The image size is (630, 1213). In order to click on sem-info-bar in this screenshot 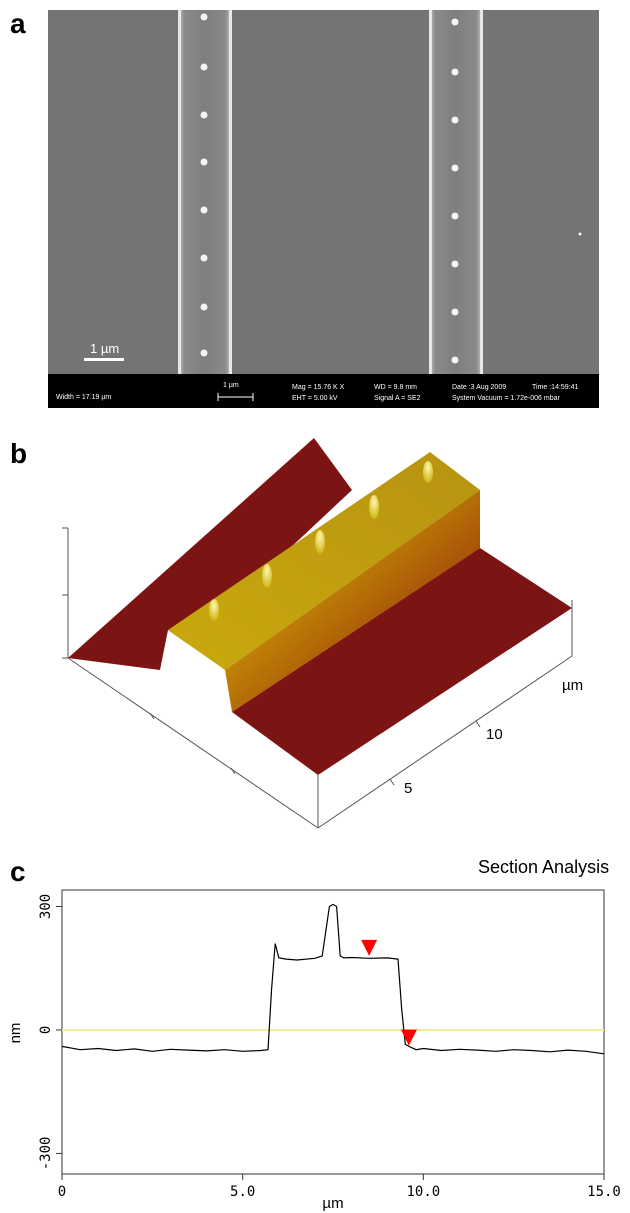, I will do `click(323, 391)`.